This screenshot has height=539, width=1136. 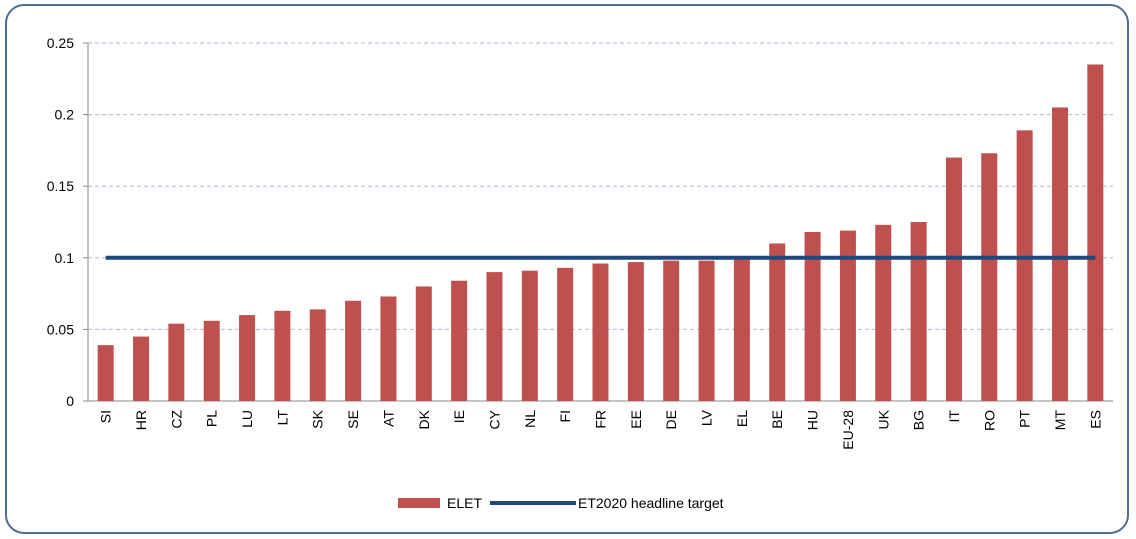 I want to click on y-tick-label: 0.1, so click(x=65, y=258).